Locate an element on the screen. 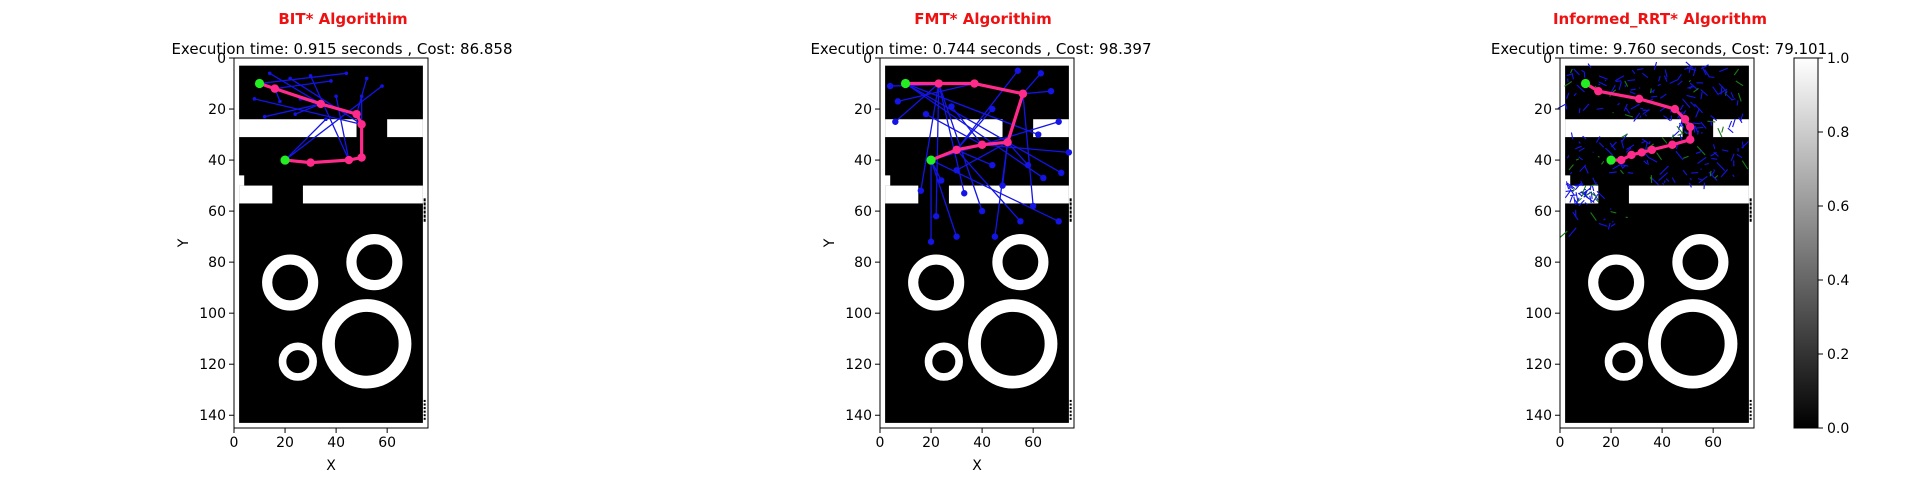 Image resolution: width=1920 pixels, height=480 pixels. chart-title: Informed_RRT* Algorithm is located at coordinates (1660, 19).